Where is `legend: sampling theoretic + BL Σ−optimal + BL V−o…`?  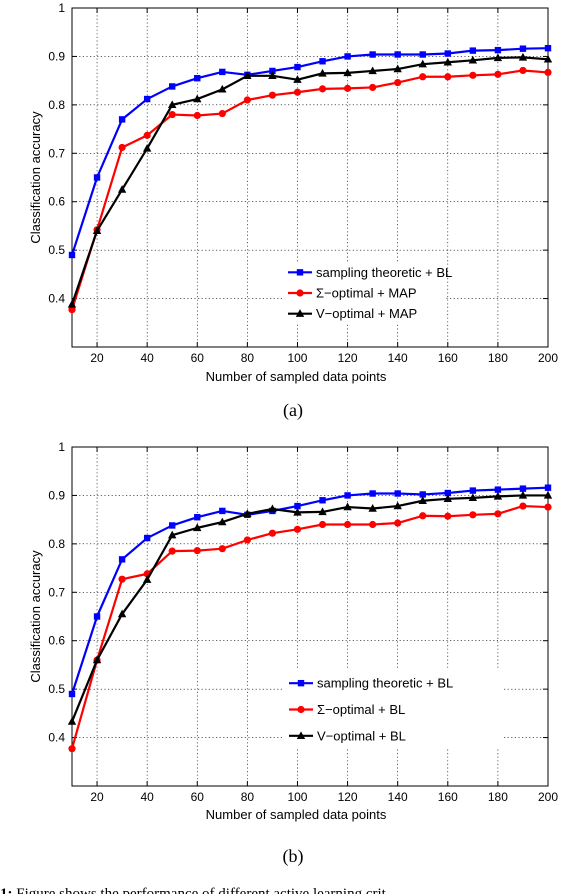 legend: sampling theoretic + BL Σ−optimal + BL V−o… is located at coordinates (393, 709).